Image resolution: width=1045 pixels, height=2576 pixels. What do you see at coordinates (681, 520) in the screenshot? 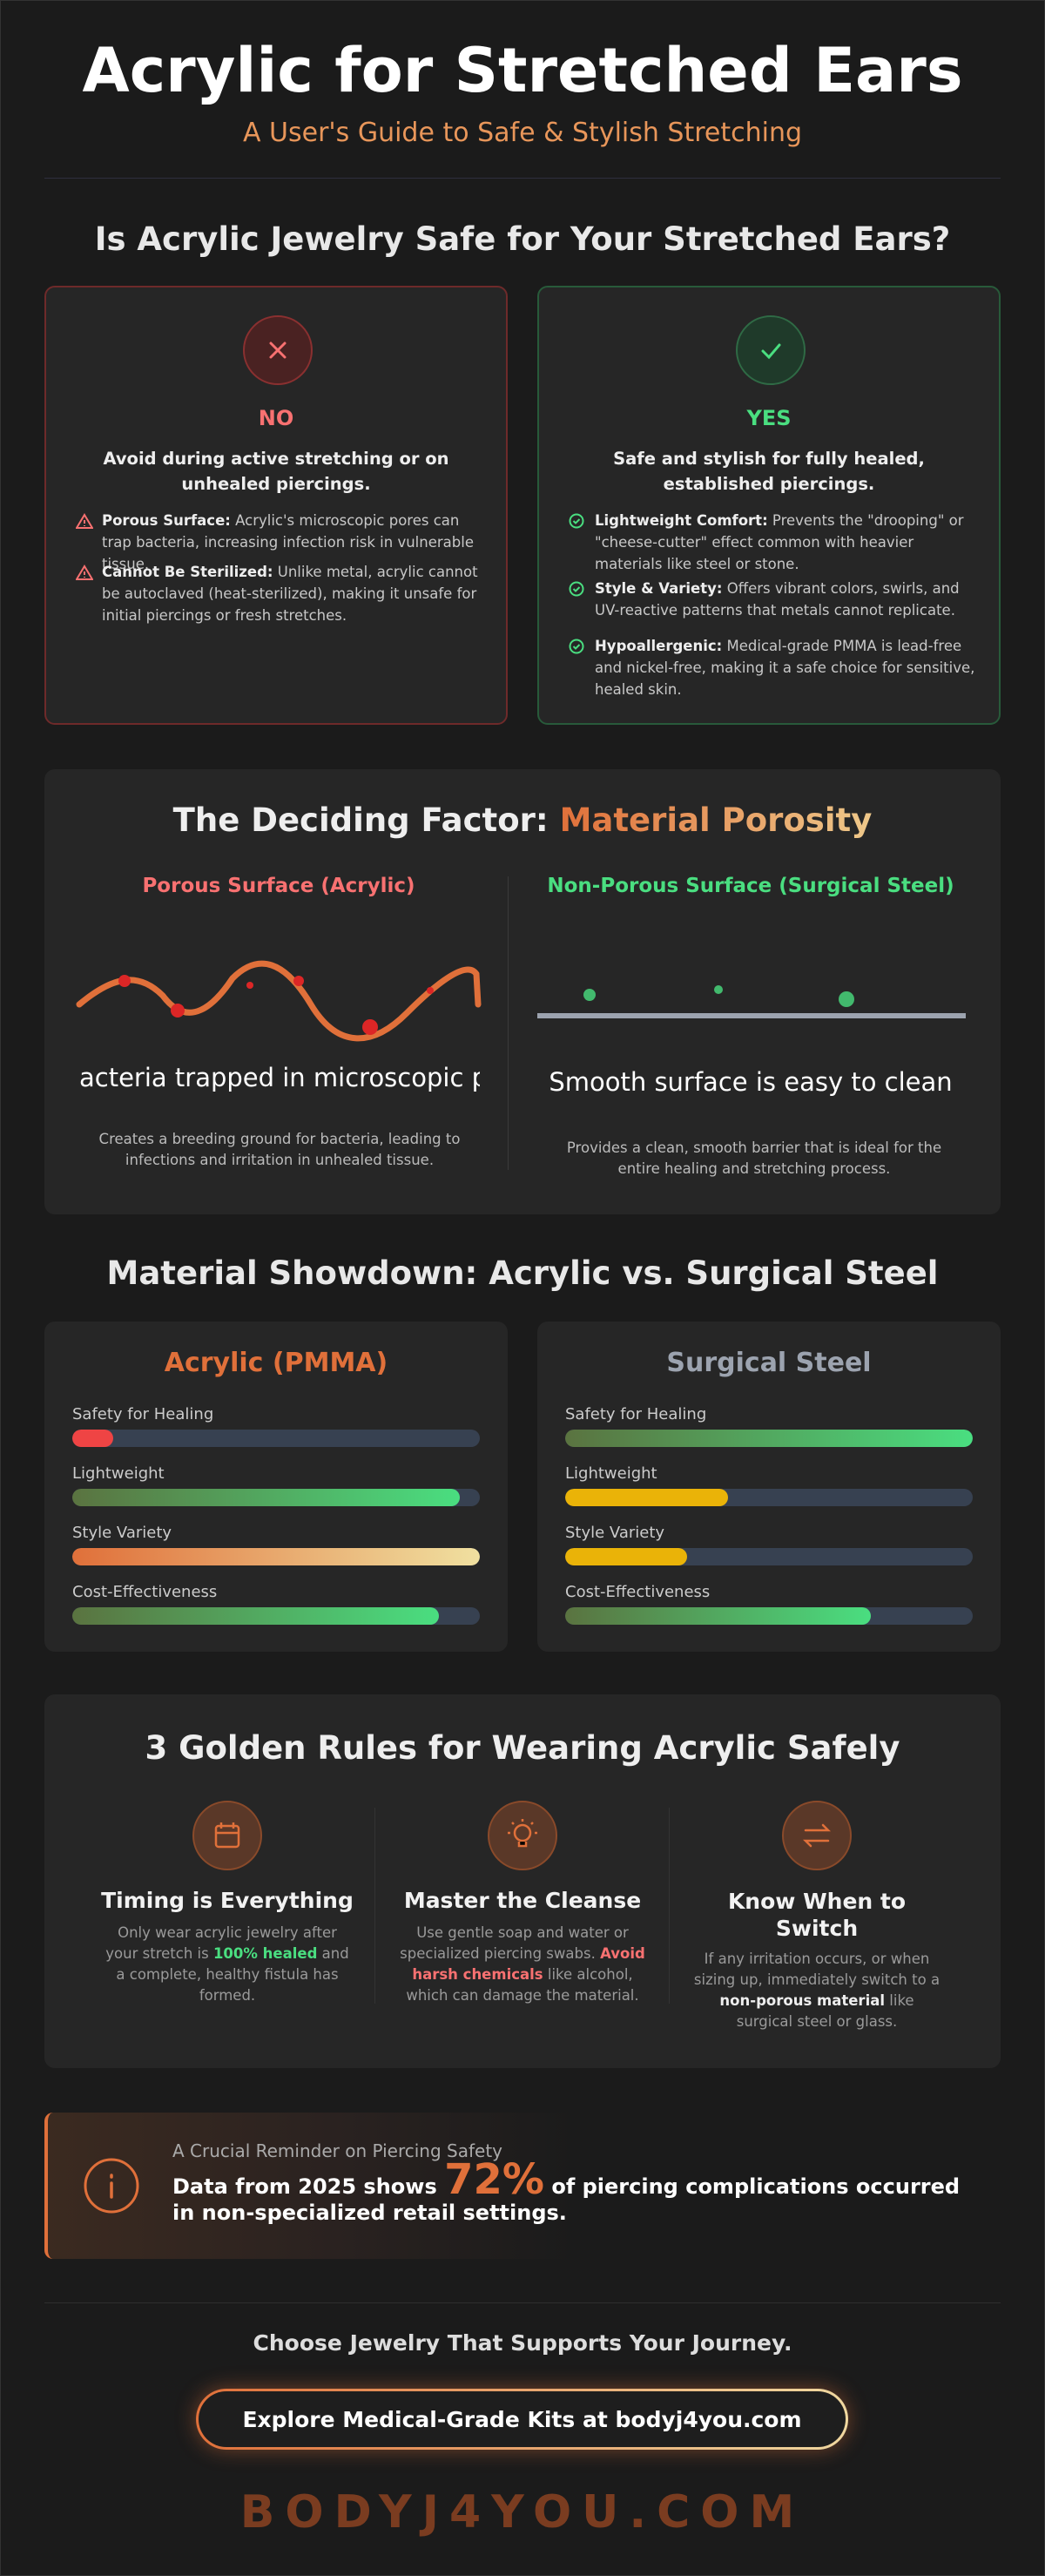
I see `item-label: Lightweight Comfort:` at bounding box center [681, 520].